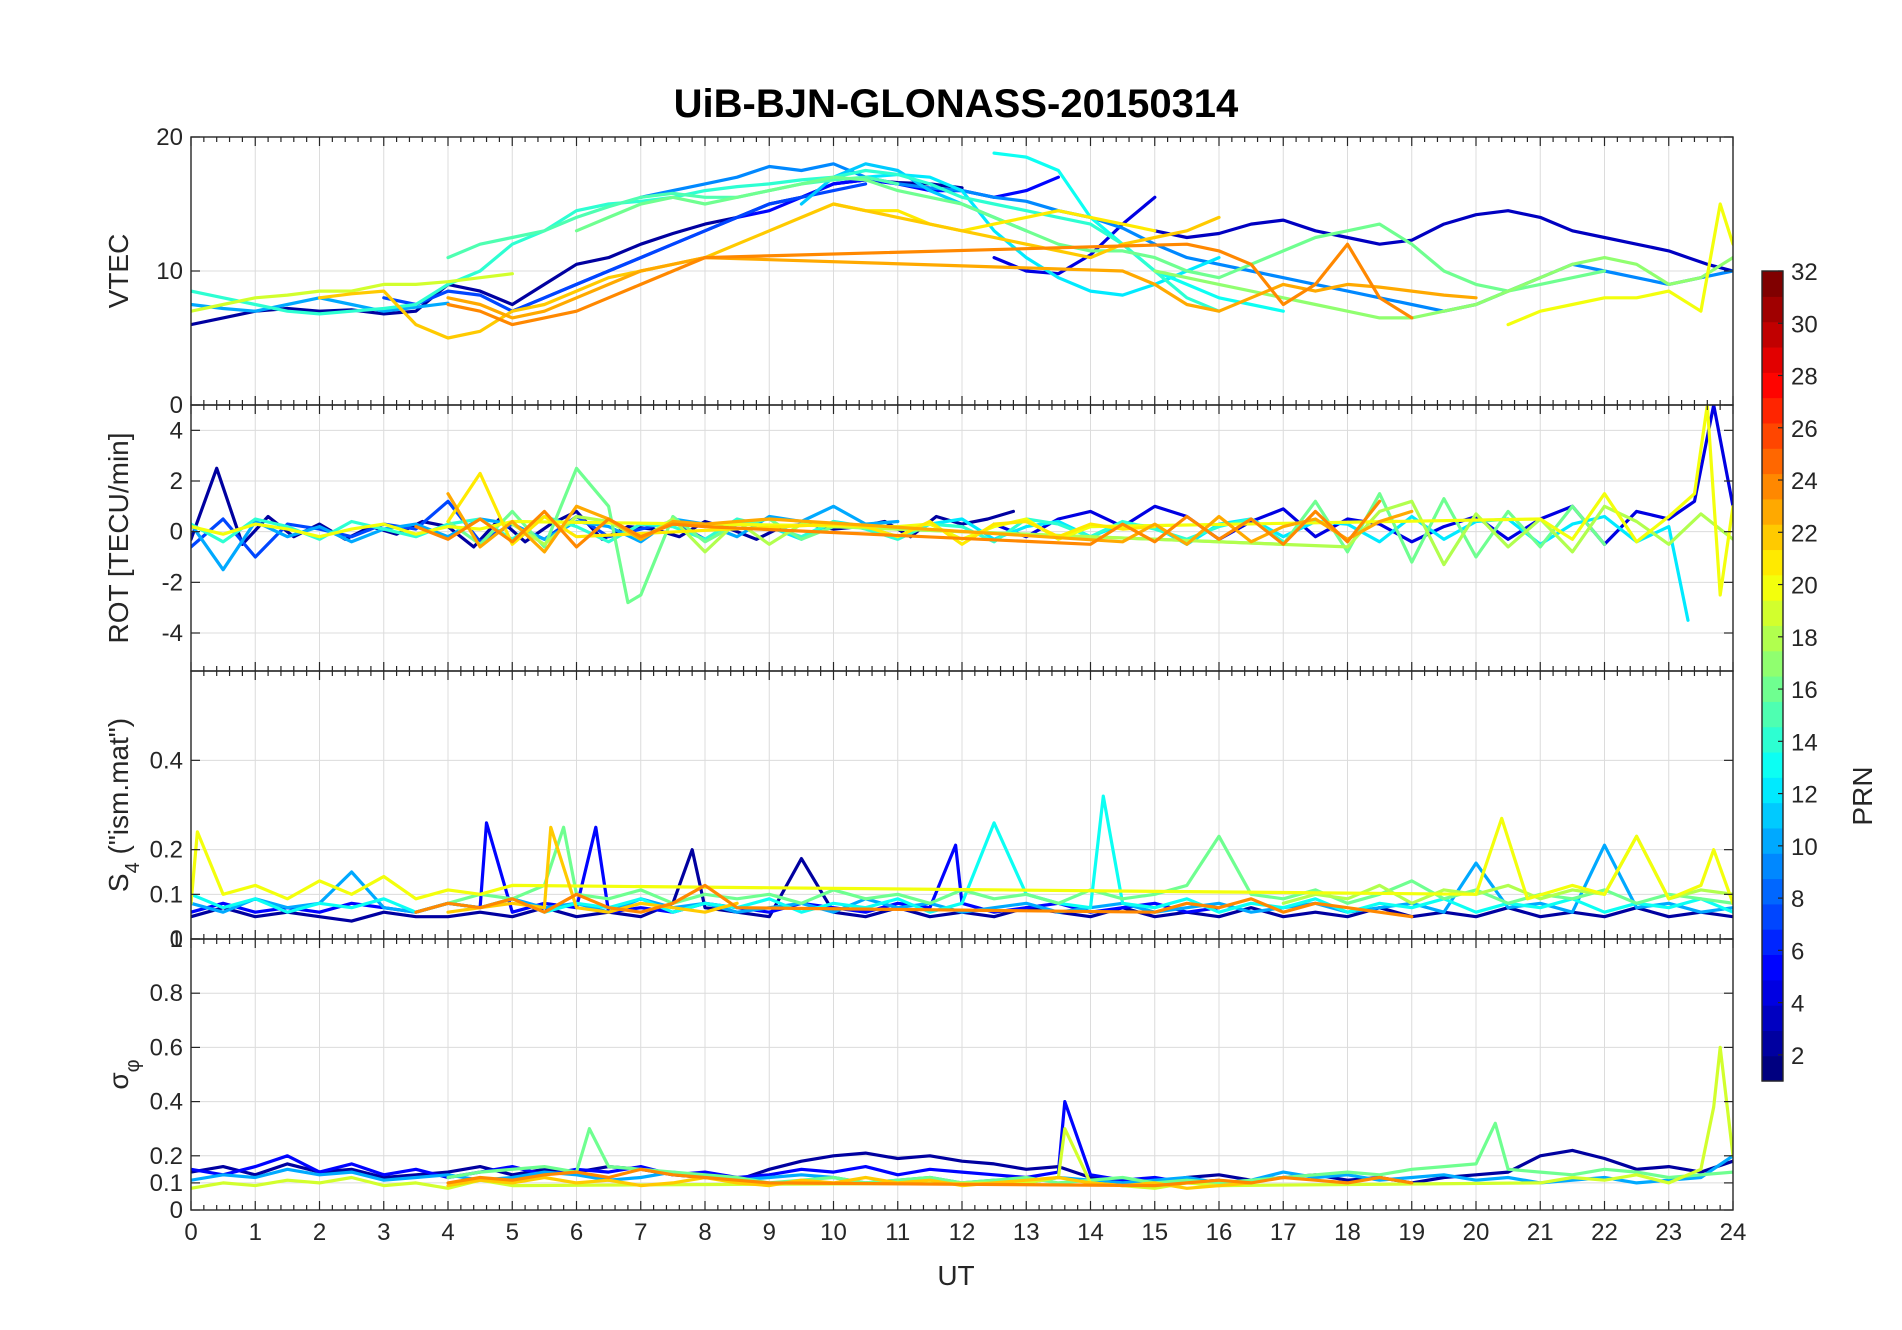 The height and width of the screenshot is (1330, 1902). I want to click on ytick-sigma-0.6: 0.6, so click(166, 1047).